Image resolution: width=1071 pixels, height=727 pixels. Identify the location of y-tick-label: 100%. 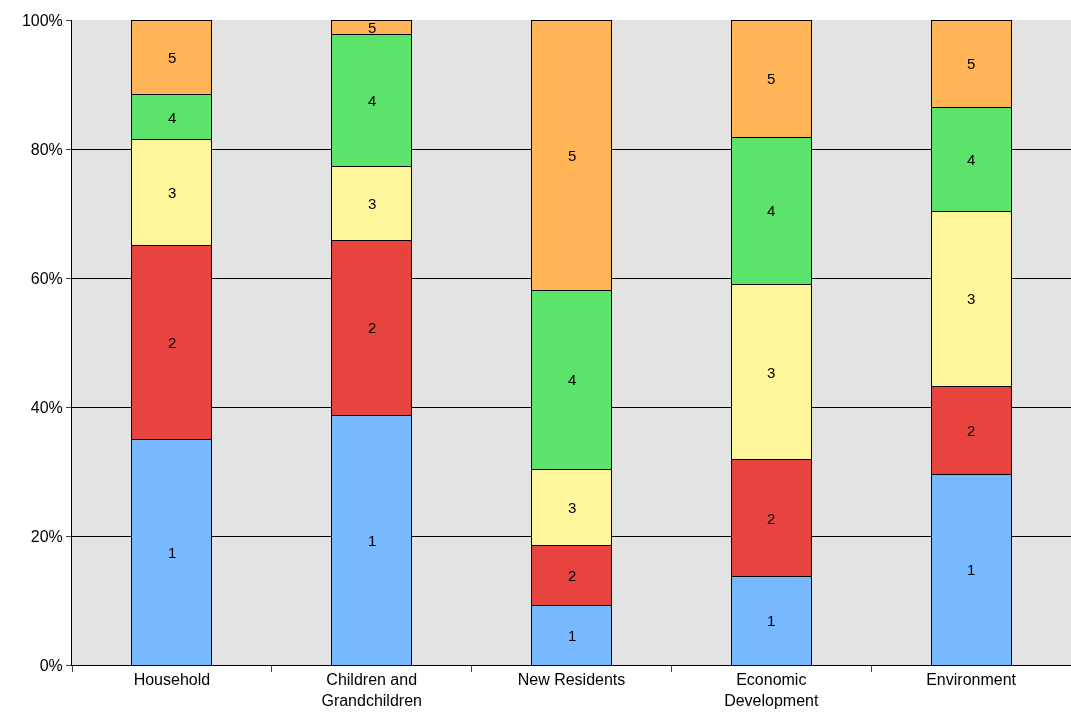
(42, 20).